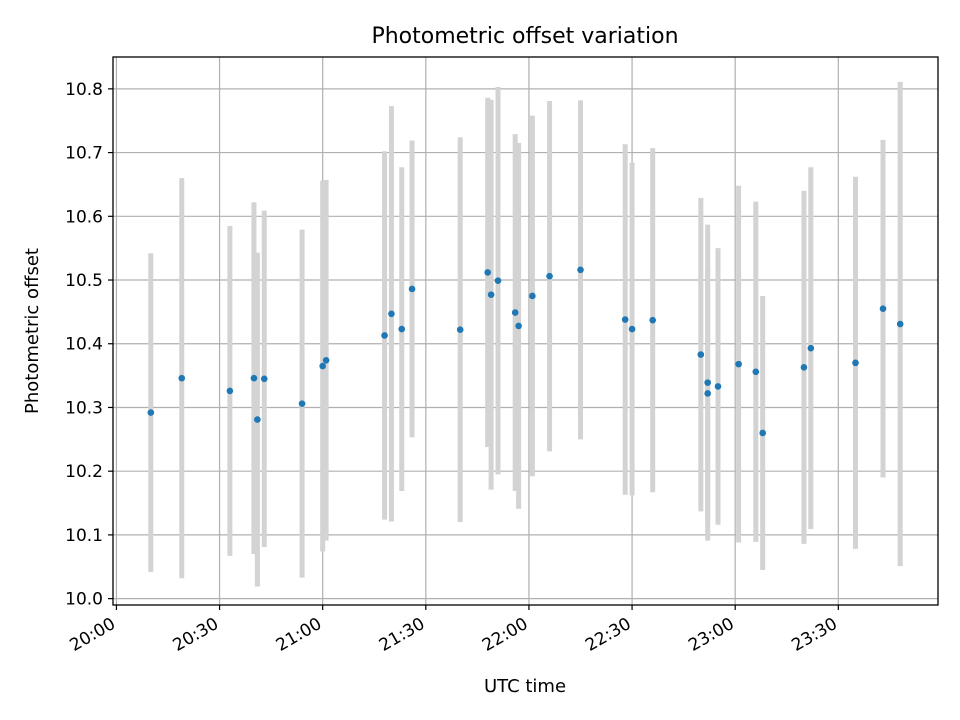 The width and height of the screenshot is (960, 720). I want to click on y-tick-label: 10.7, so click(84, 154).